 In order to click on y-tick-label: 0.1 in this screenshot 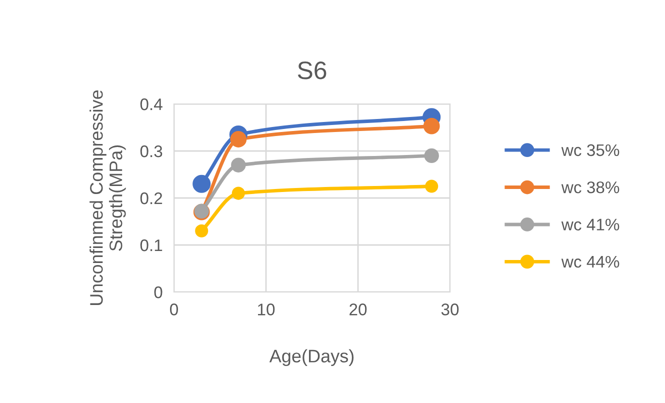, I will do `click(151, 245)`.